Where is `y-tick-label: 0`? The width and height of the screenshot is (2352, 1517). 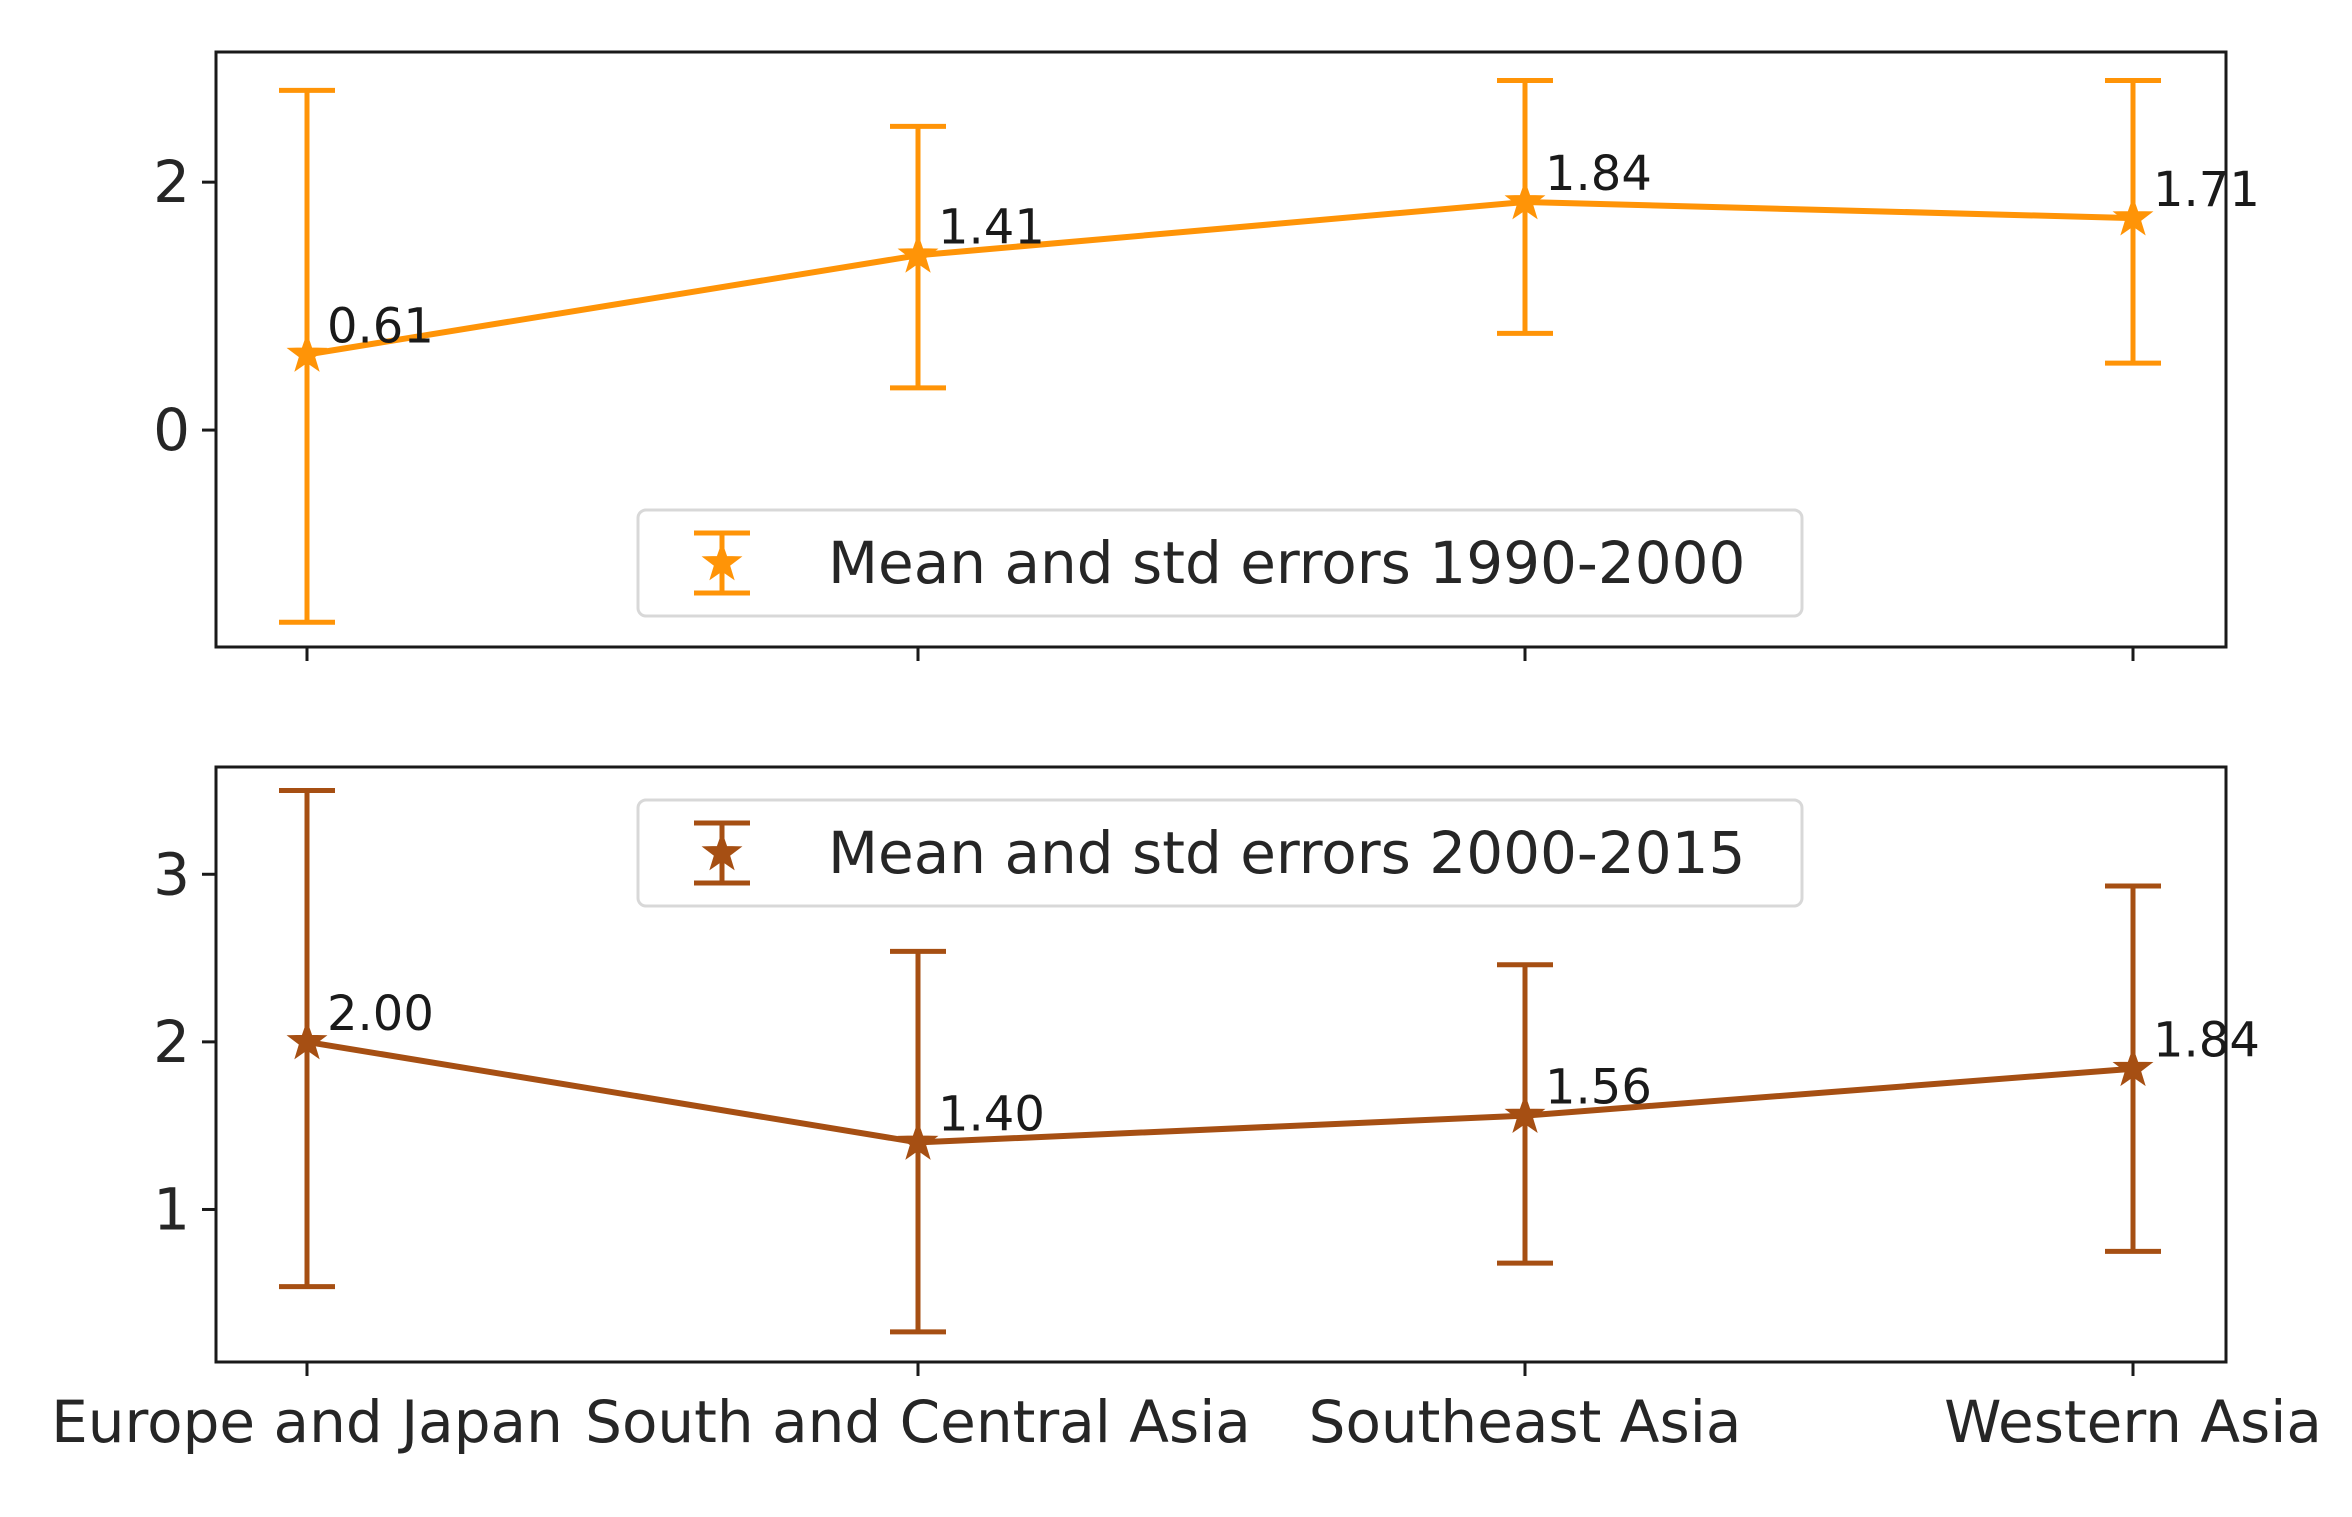 y-tick-label: 0 is located at coordinates (171, 430).